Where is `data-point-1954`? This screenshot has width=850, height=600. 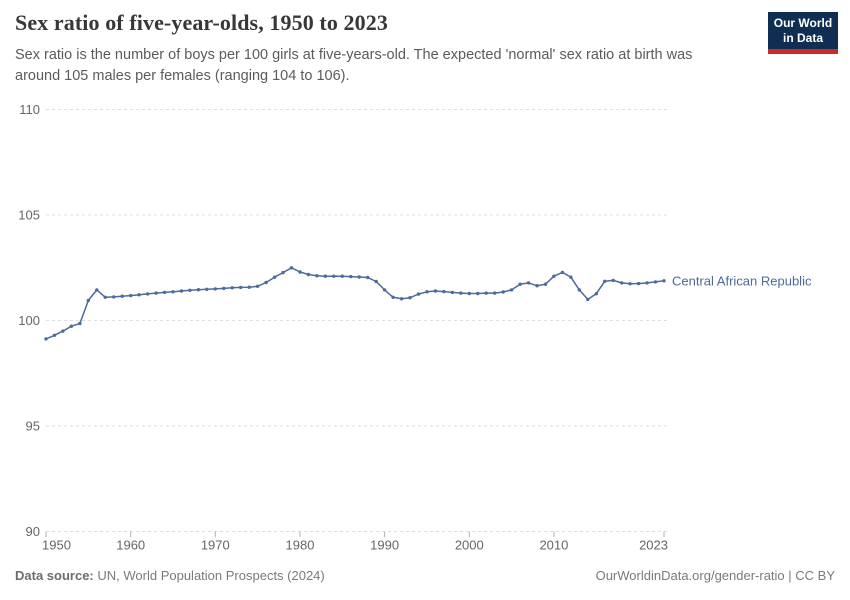
data-point-1954 is located at coordinates (80, 323).